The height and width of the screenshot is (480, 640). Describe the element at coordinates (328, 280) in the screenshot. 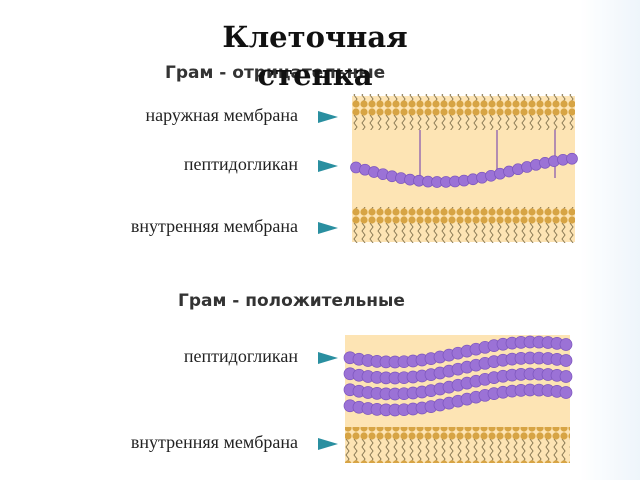

I see `arrows` at that location.